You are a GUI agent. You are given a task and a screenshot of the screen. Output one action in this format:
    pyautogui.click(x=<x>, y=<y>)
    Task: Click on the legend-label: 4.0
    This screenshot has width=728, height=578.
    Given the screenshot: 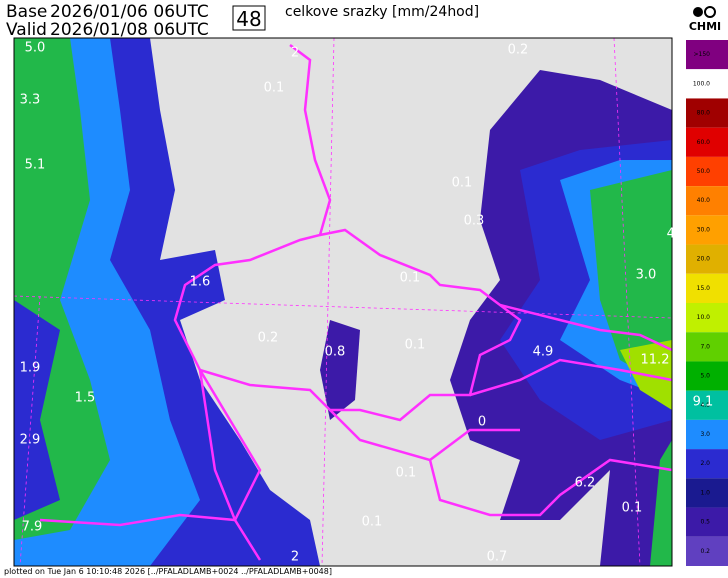 What is the action you would take?
    pyautogui.click(x=705, y=405)
    